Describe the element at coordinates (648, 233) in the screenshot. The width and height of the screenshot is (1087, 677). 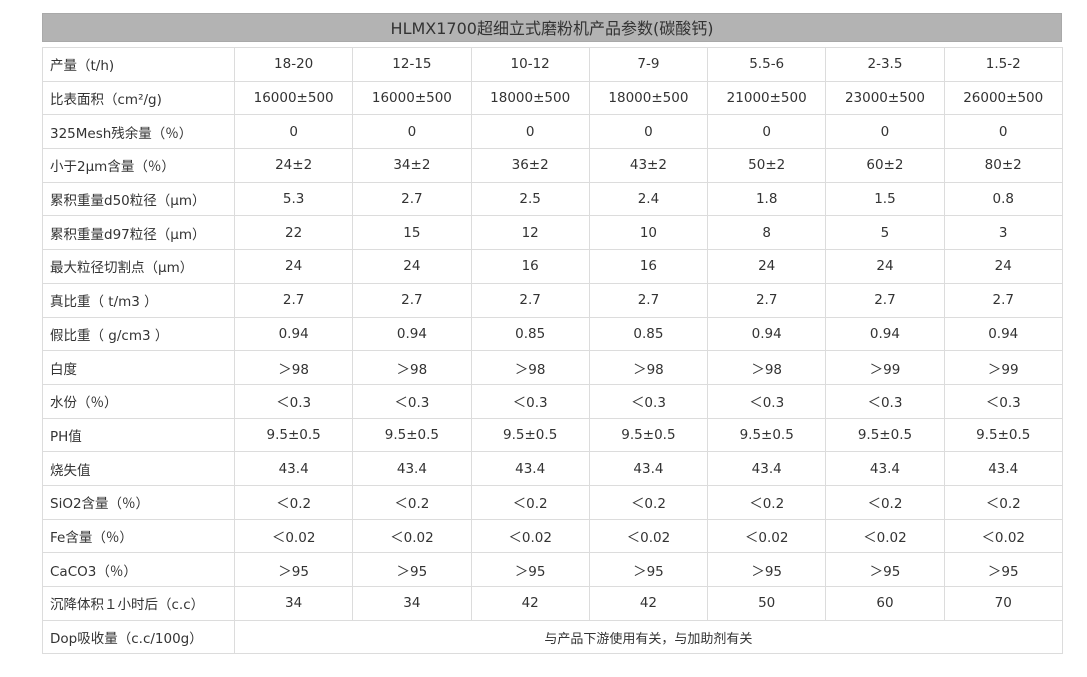
I see `table-cell: 10` at that location.